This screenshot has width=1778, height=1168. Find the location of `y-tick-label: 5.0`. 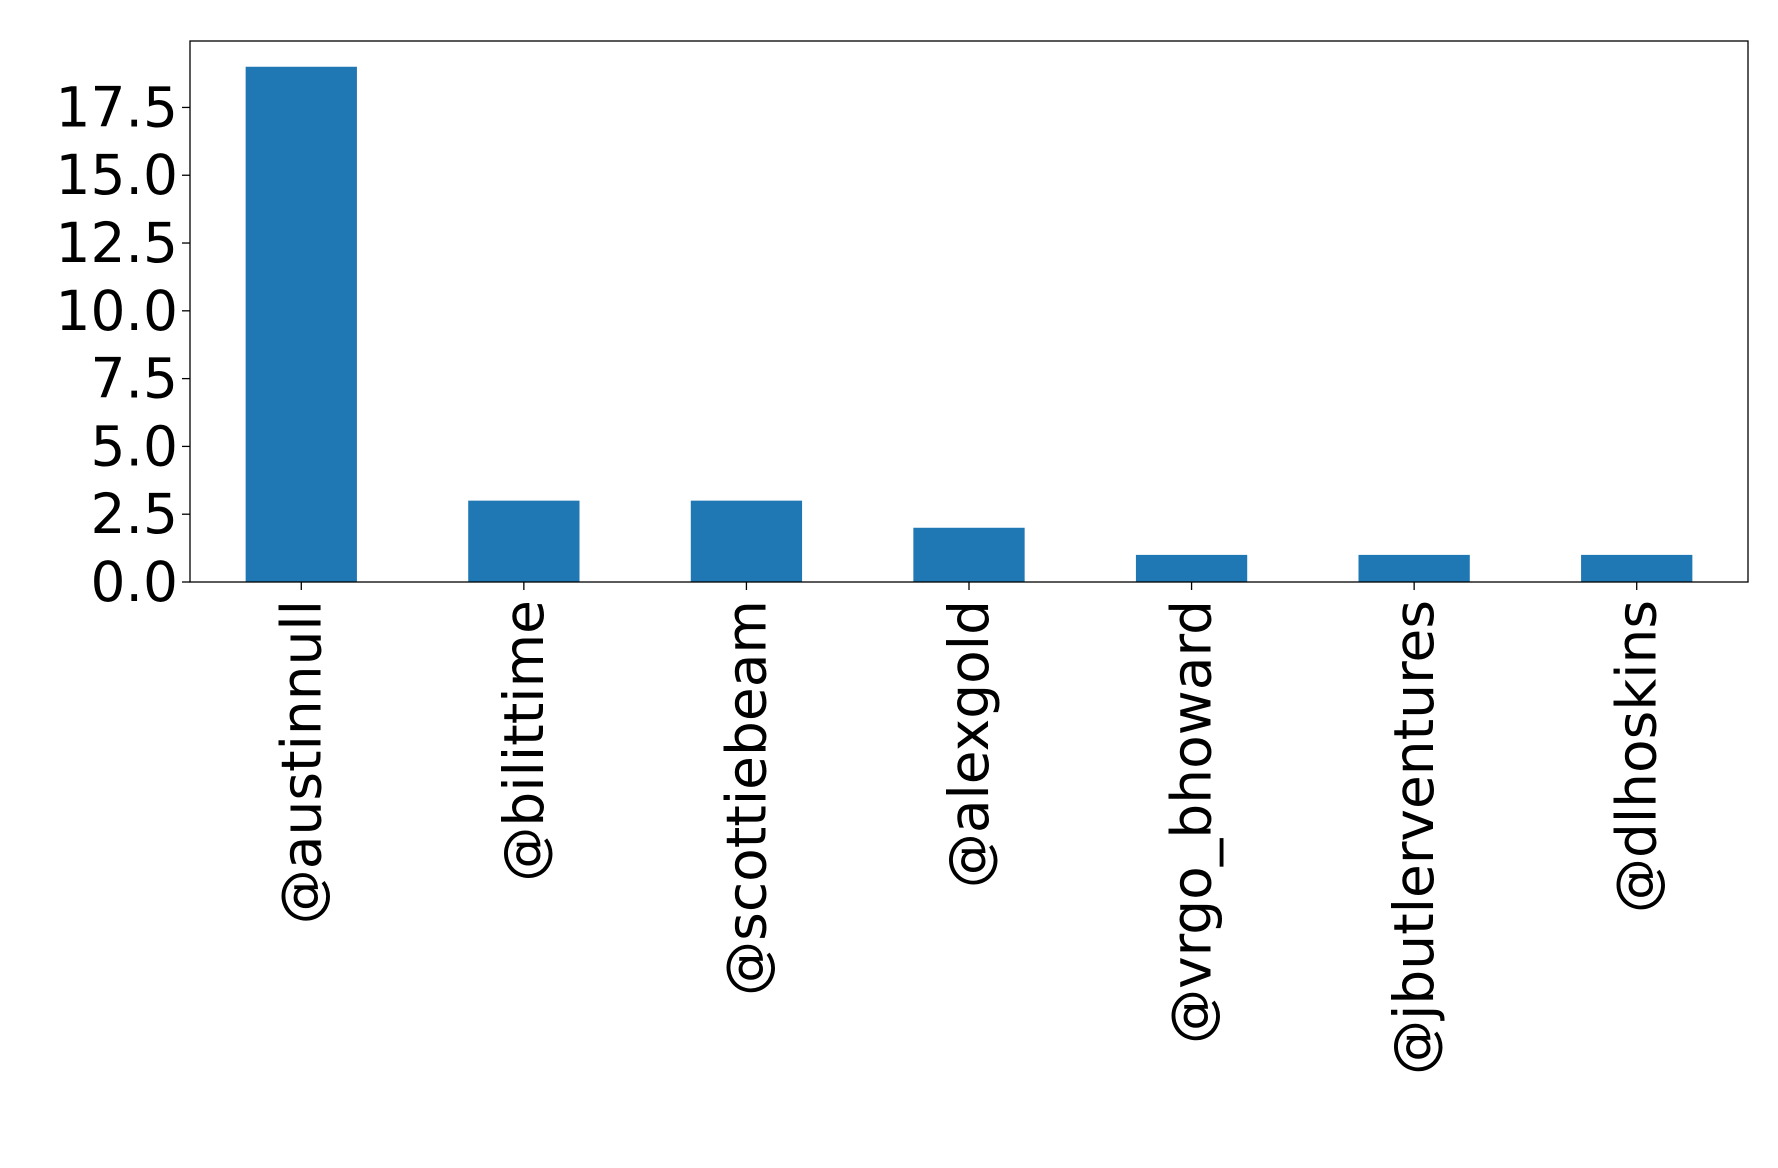

y-tick-label: 5.0 is located at coordinates (134, 446).